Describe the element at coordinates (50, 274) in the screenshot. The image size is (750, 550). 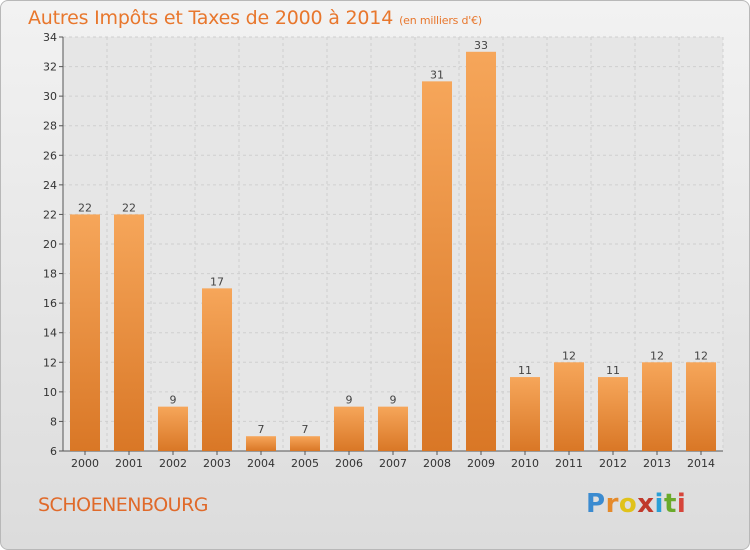
I see `y-tick-label: 18` at that location.